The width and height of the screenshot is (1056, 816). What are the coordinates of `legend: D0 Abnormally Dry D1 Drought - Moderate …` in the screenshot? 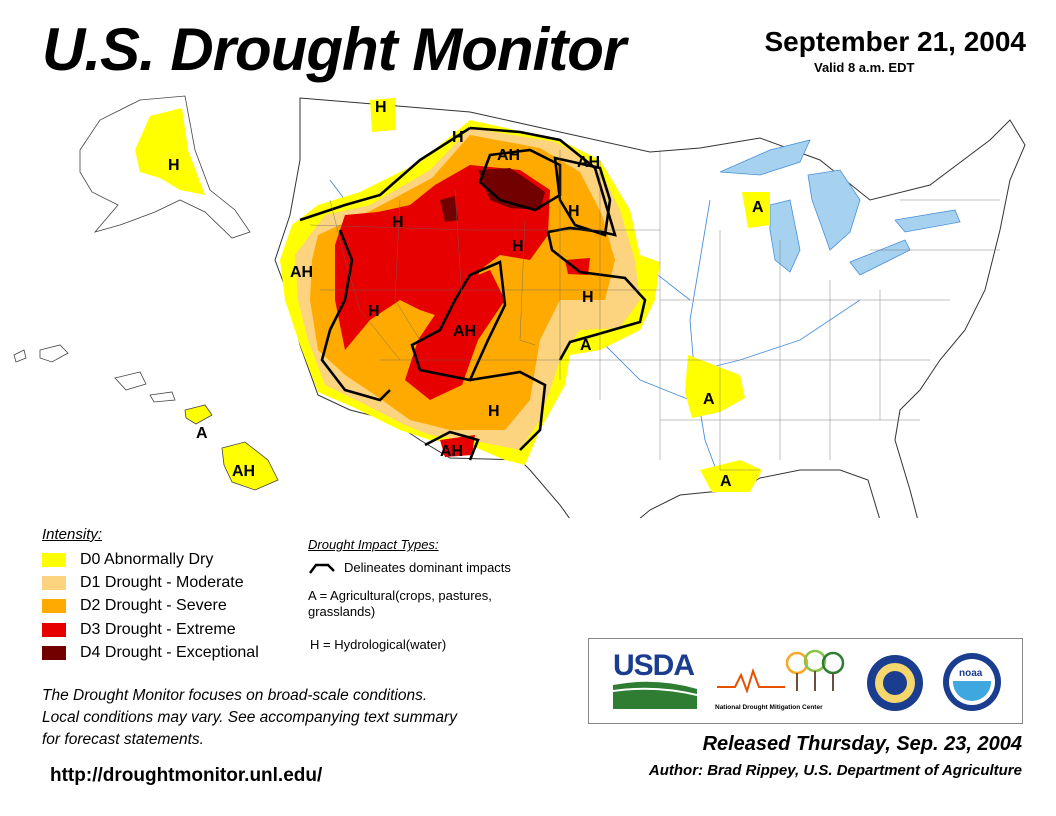 It's located at (150, 606).